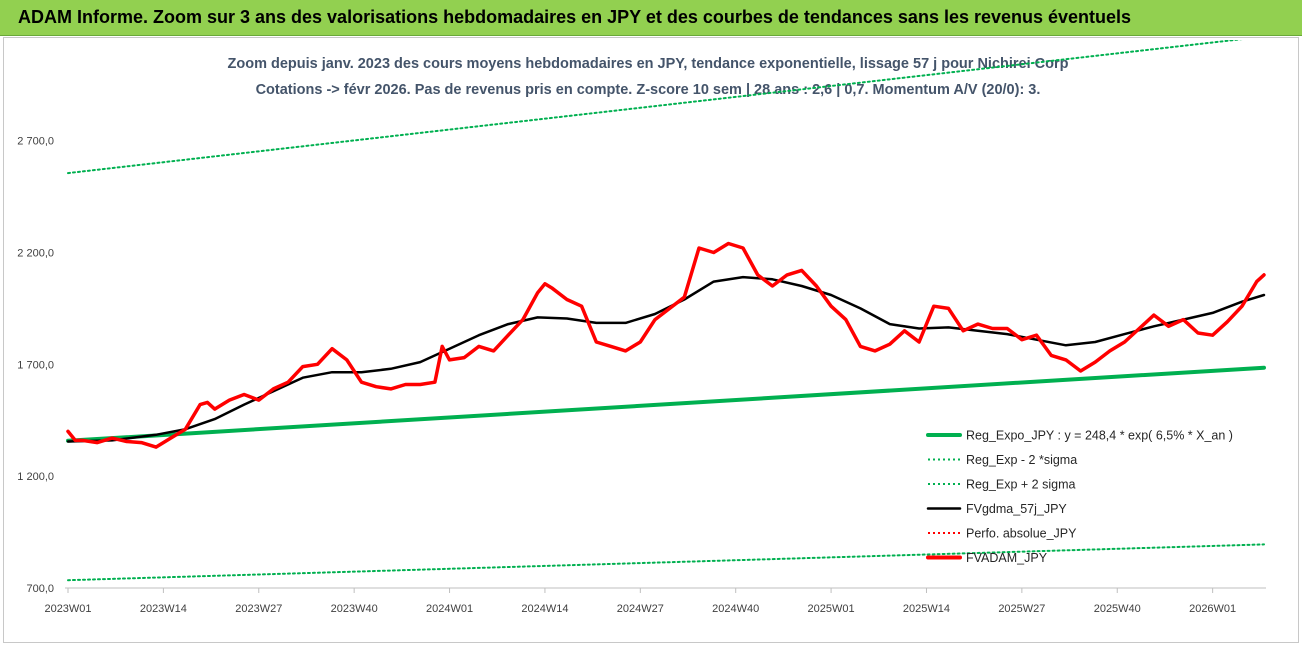 Image resolution: width=1302 pixels, height=647 pixels. I want to click on legend-label: Reg_Exp + 2 sigma, so click(1020, 485).